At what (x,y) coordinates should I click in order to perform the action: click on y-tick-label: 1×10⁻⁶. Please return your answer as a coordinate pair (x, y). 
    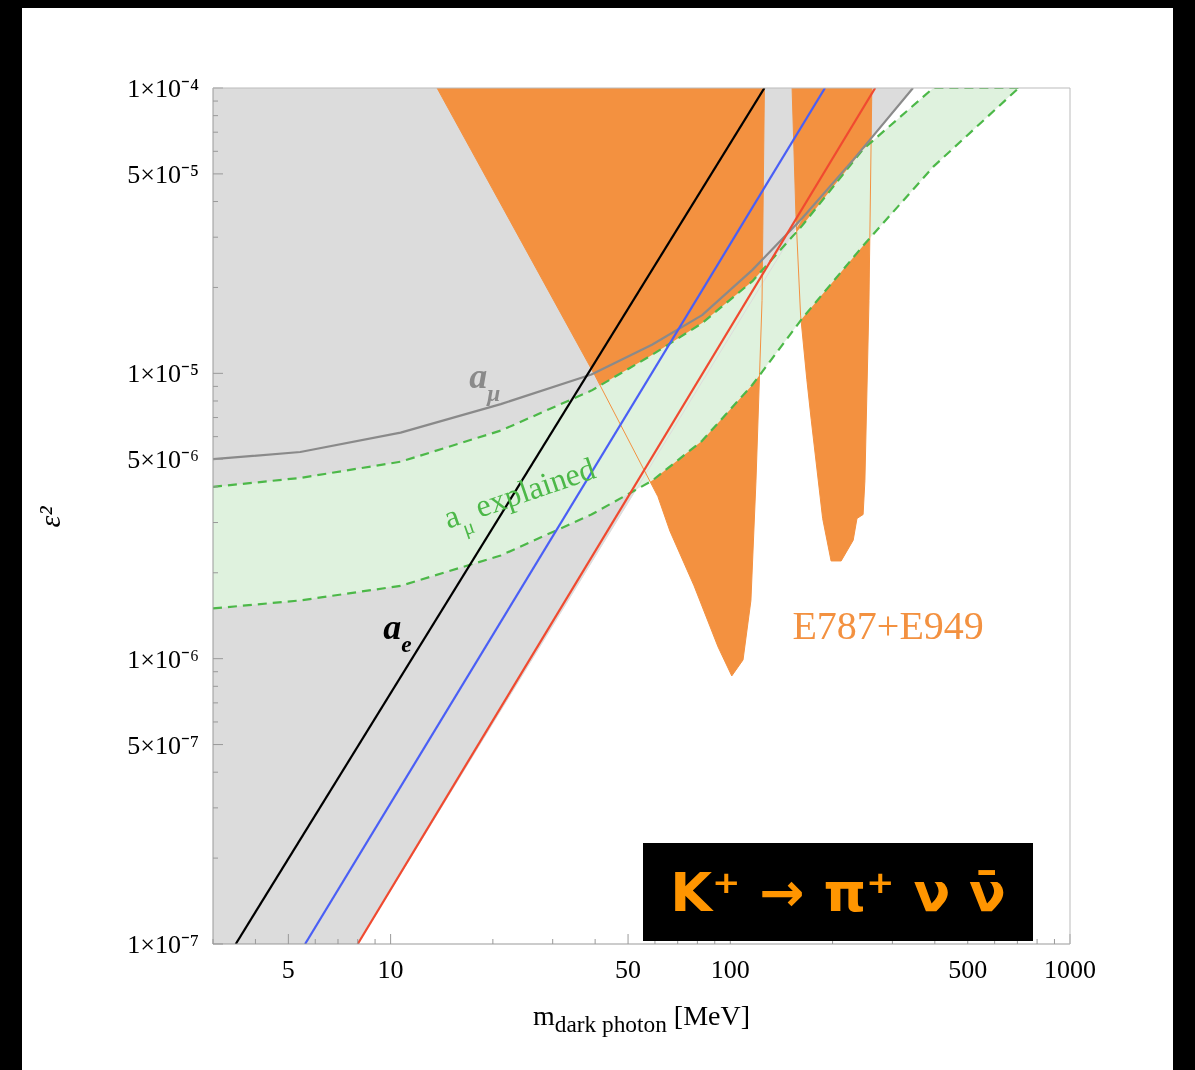
    Looking at the image, I should click on (163, 659).